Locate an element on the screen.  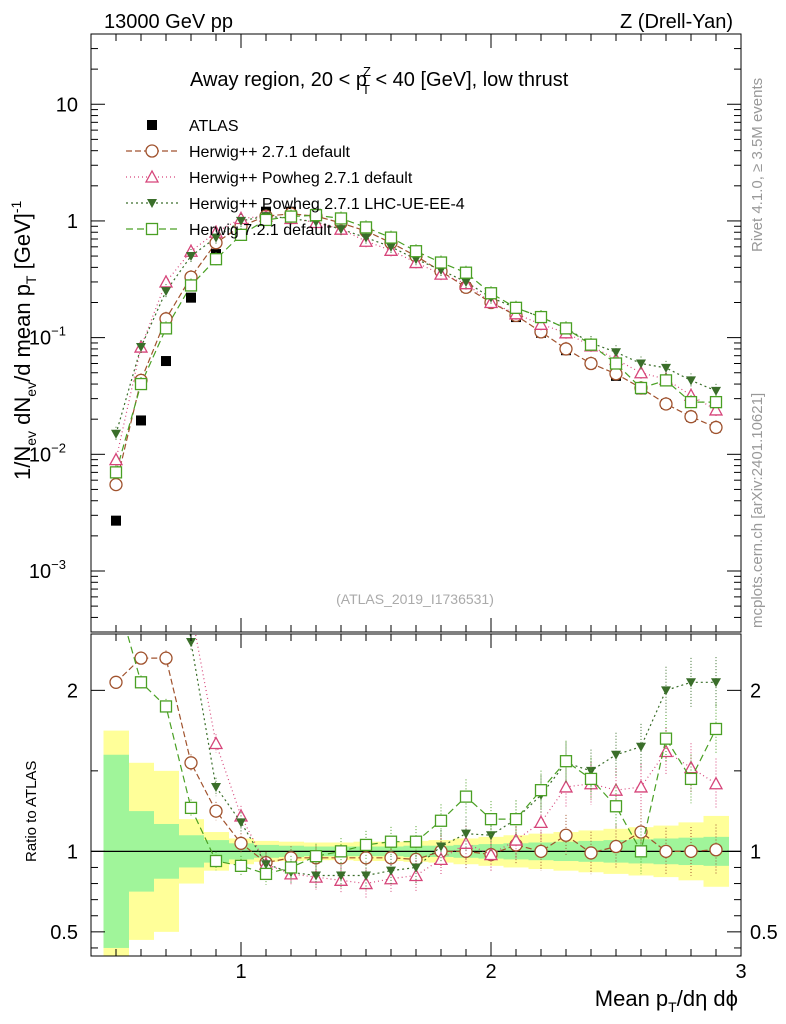
ratio-y-tick-label: 2 is located at coordinates (72, 691).